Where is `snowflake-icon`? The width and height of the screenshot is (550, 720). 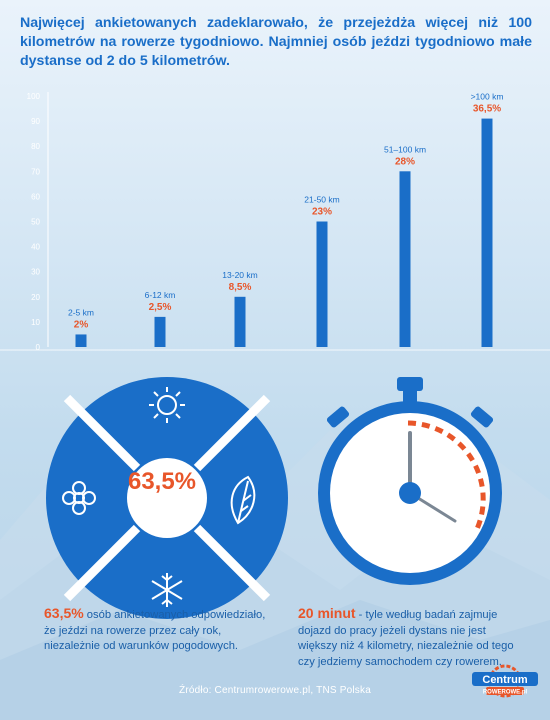 snowflake-icon is located at coordinates (167, 590).